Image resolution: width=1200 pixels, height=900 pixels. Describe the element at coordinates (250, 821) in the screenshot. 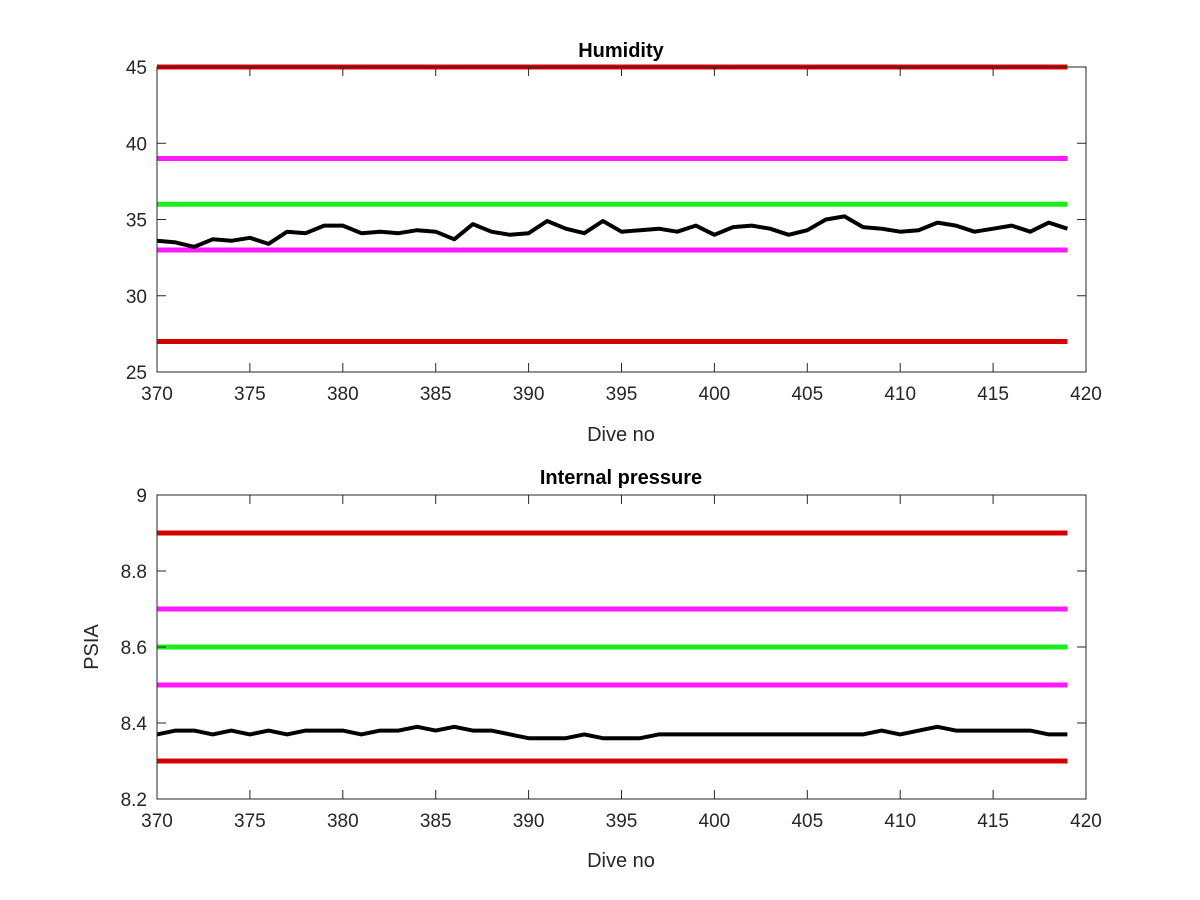

I see `pressure-x-tick-label: 375` at that location.